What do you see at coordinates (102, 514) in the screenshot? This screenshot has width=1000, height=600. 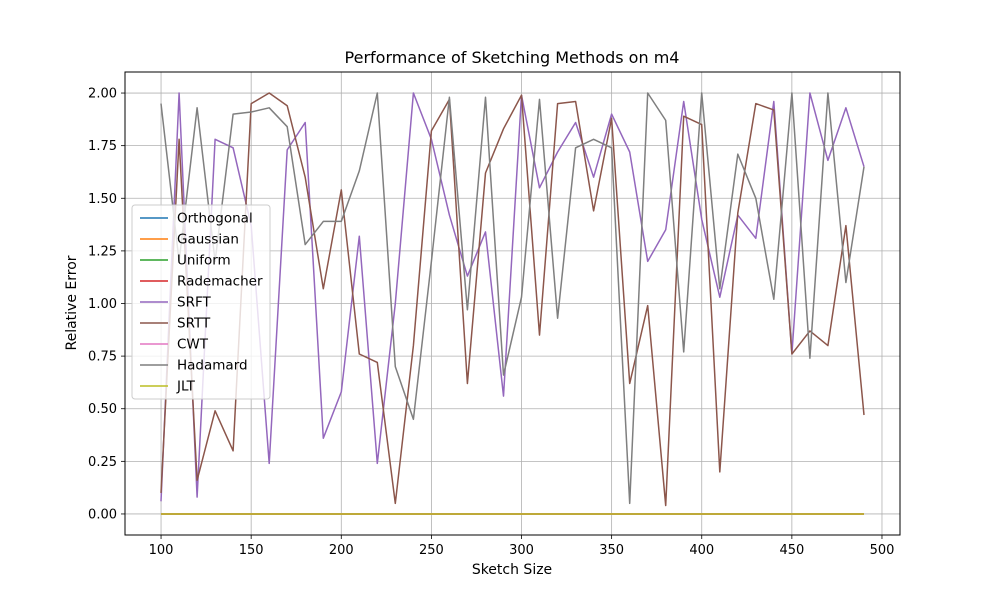 I see `y-tick-label: 0.00` at bounding box center [102, 514].